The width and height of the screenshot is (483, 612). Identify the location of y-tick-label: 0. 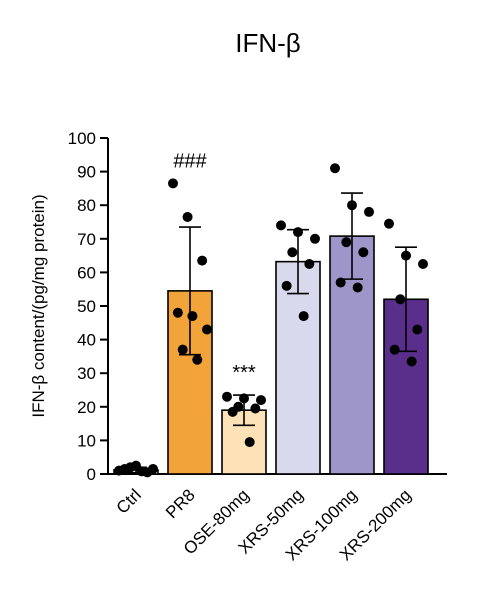
(91, 474).